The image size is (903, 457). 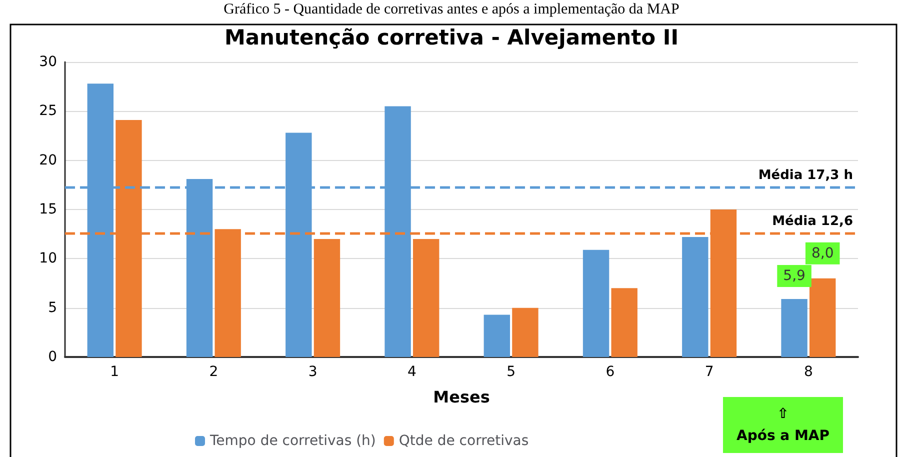 I want to click on data-label: 5,9, so click(x=794, y=276).